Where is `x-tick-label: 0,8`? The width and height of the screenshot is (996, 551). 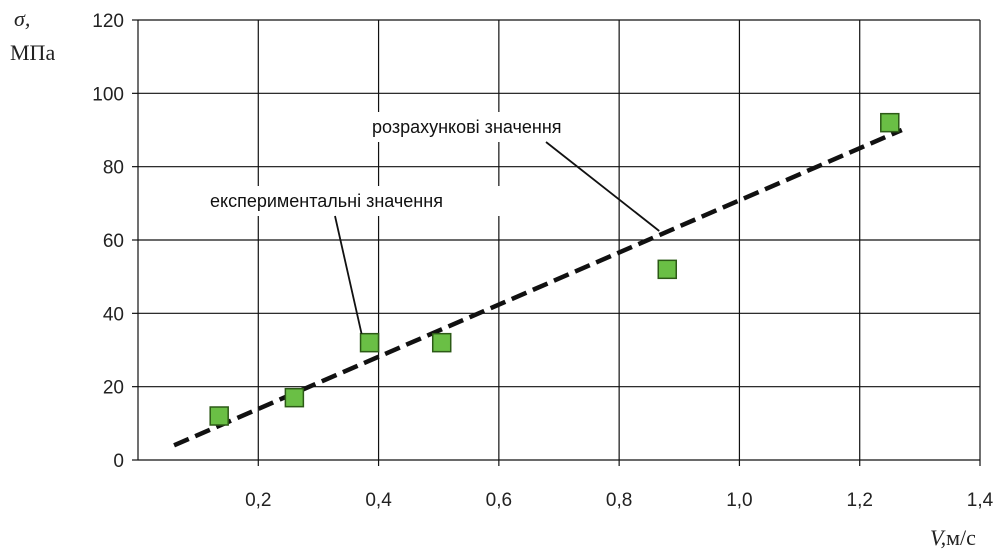
x-tick-label: 0,8 is located at coordinates (619, 500).